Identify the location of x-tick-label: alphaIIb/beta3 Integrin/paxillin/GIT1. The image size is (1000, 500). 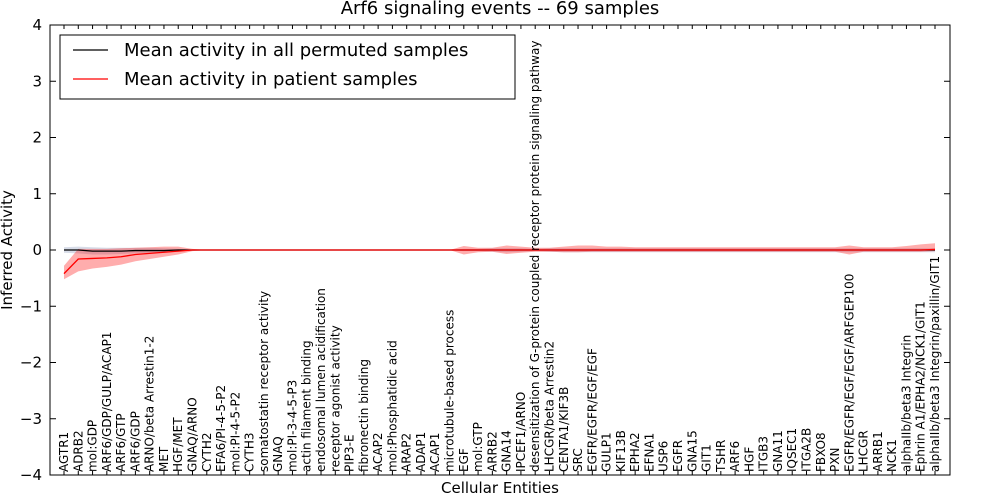
(935, 364).